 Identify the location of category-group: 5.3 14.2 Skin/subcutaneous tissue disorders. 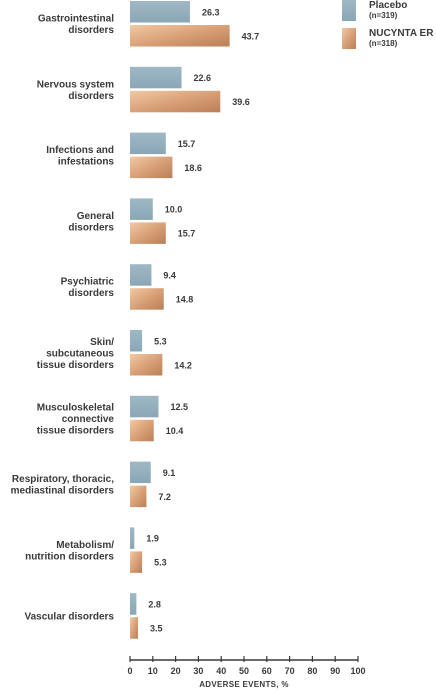
(114, 353).